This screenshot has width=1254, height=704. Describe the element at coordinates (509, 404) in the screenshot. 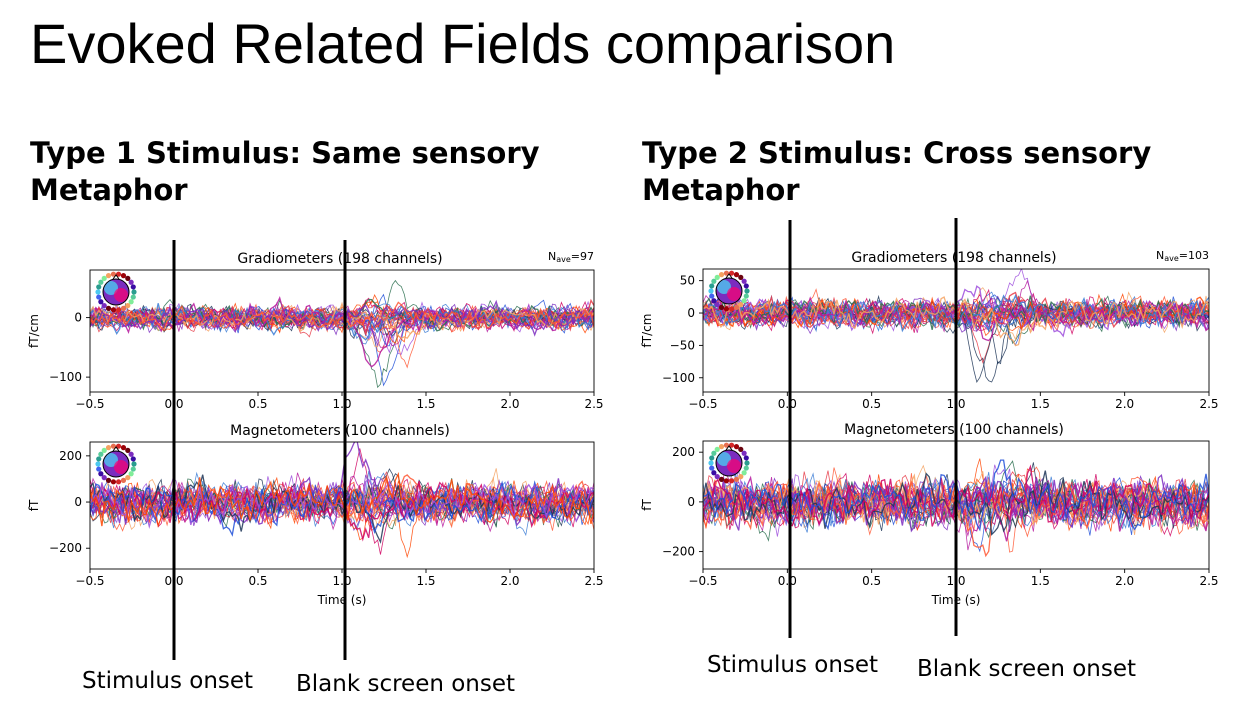

I see `xtick-label-0-5: 2.0` at that location.